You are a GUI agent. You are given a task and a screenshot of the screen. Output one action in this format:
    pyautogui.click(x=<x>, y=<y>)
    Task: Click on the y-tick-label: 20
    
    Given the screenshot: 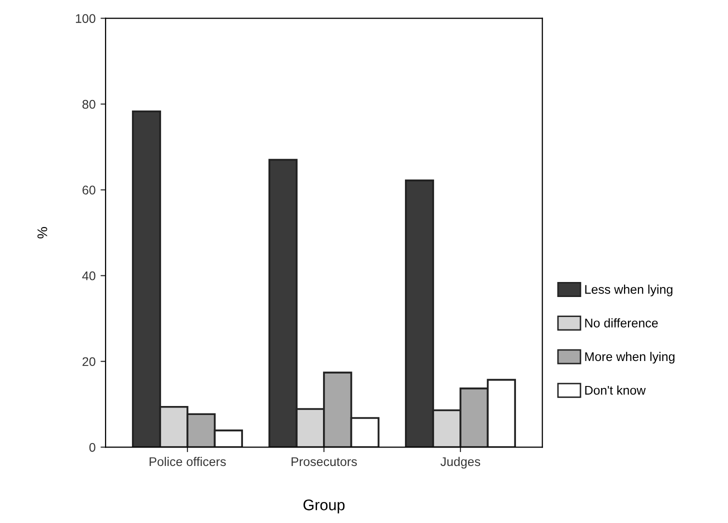 What is the action you would take?
    pyautogui.click(x=89, y=361)
    